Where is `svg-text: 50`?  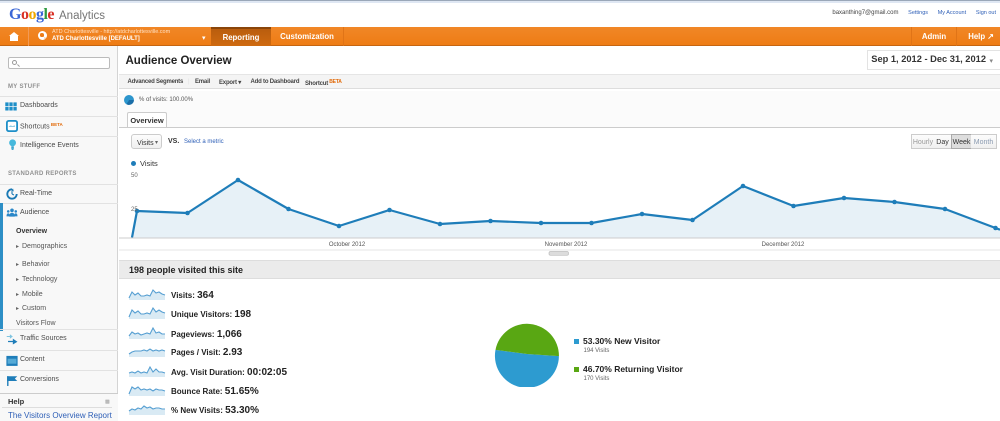
svg-text: 50 is located at coordinates (134, 176).